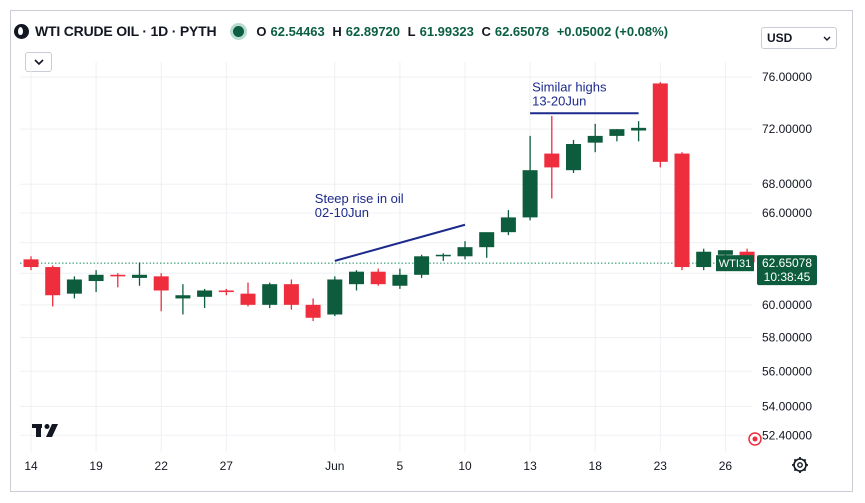 The height and width of the screenshot is (503, 865). I want to click on y-tick-label: 54.00000, so click(787, 406).